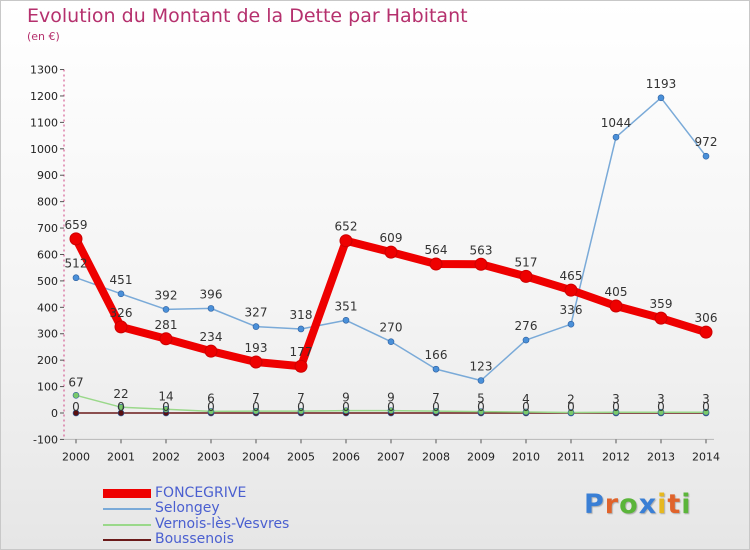  I want to click on data-label-selongey: 276, so click(526, 326).